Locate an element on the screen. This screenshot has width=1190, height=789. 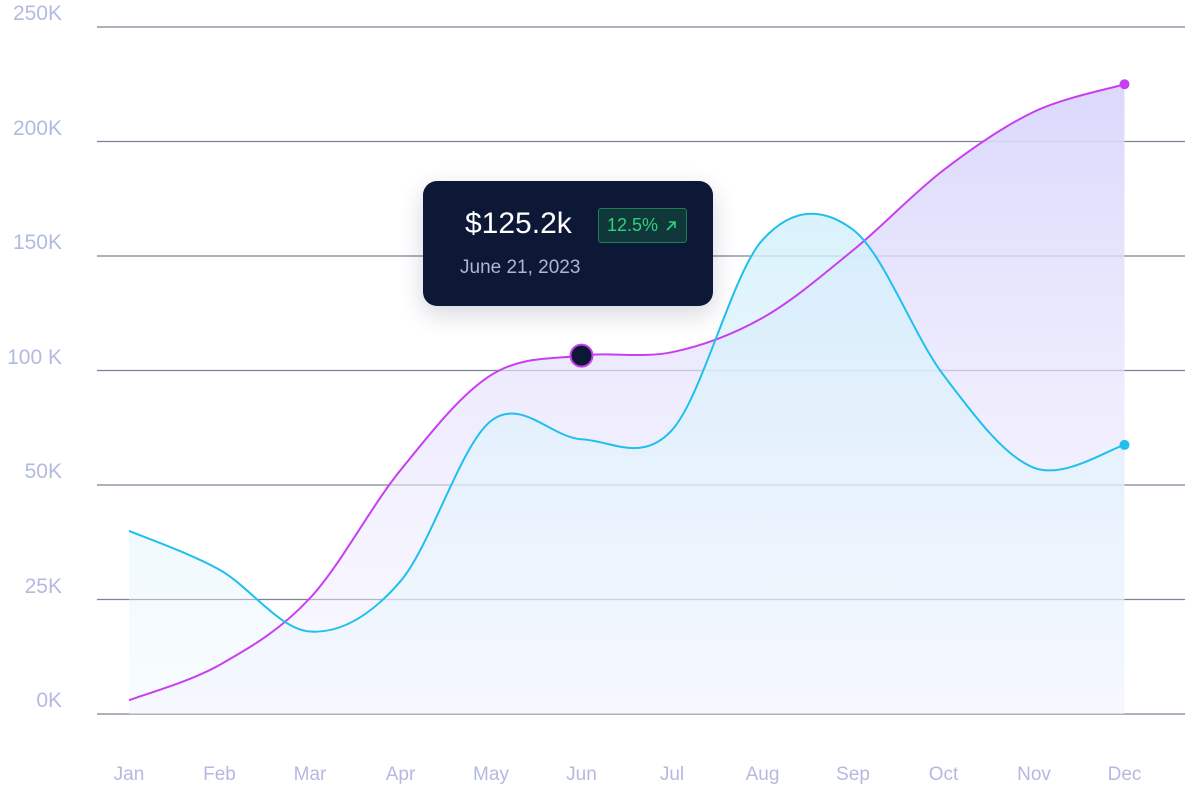
tooltip: $125.2k 12.5% June 21, 2023 is located at coordinates (568, 243).